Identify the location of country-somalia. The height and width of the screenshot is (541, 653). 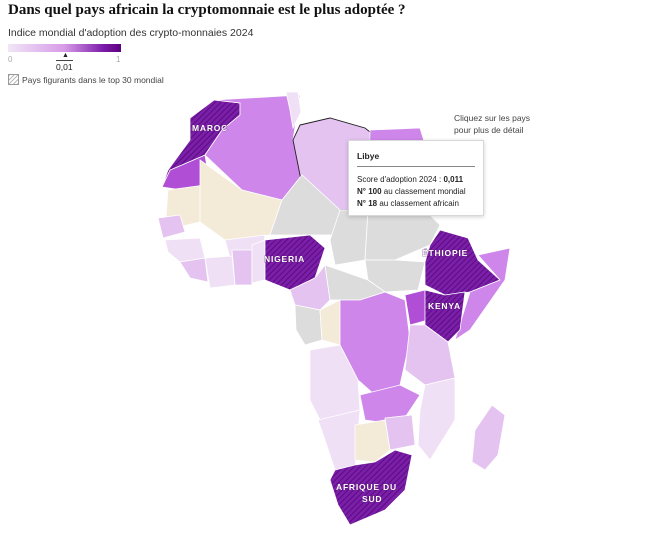
(482, 294).